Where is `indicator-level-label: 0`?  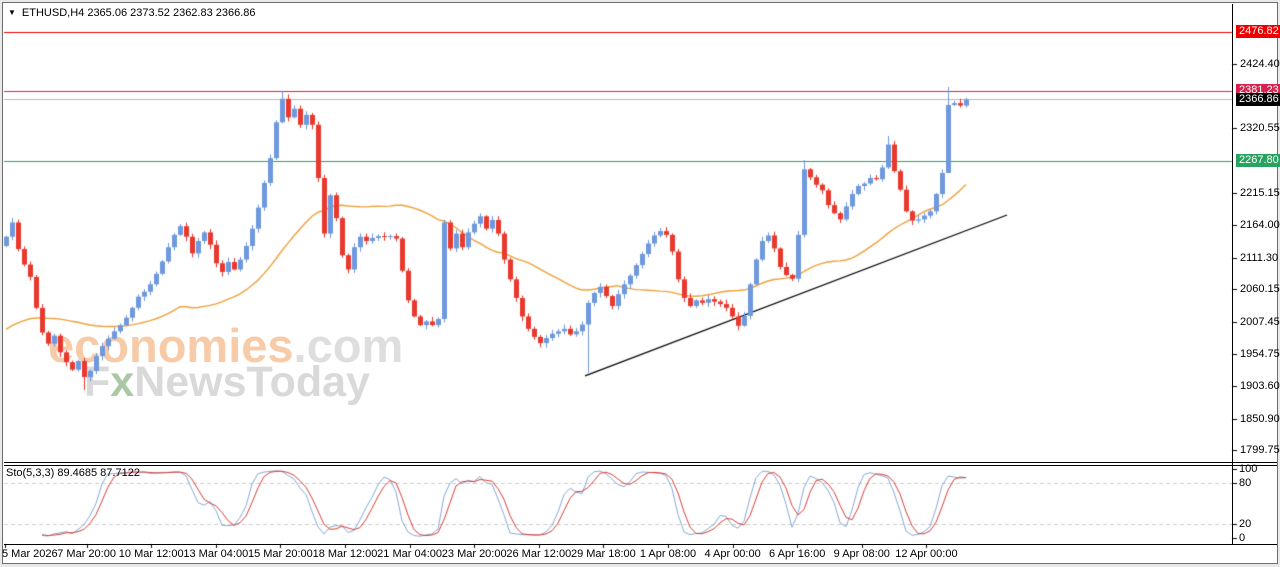
indicator-level-label: 0 is located at coordinates (1242, 537).